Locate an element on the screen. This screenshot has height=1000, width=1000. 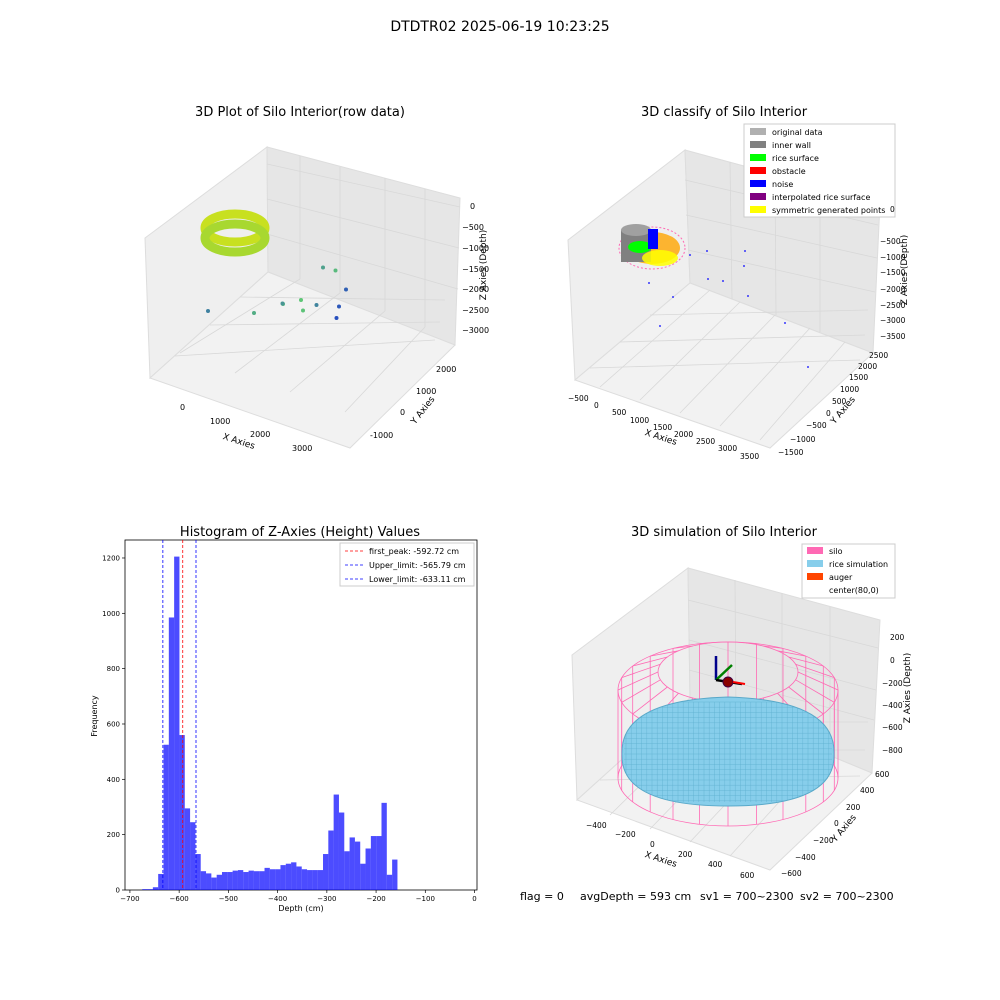
raw-3d-points is located at coordinates (277, 292).